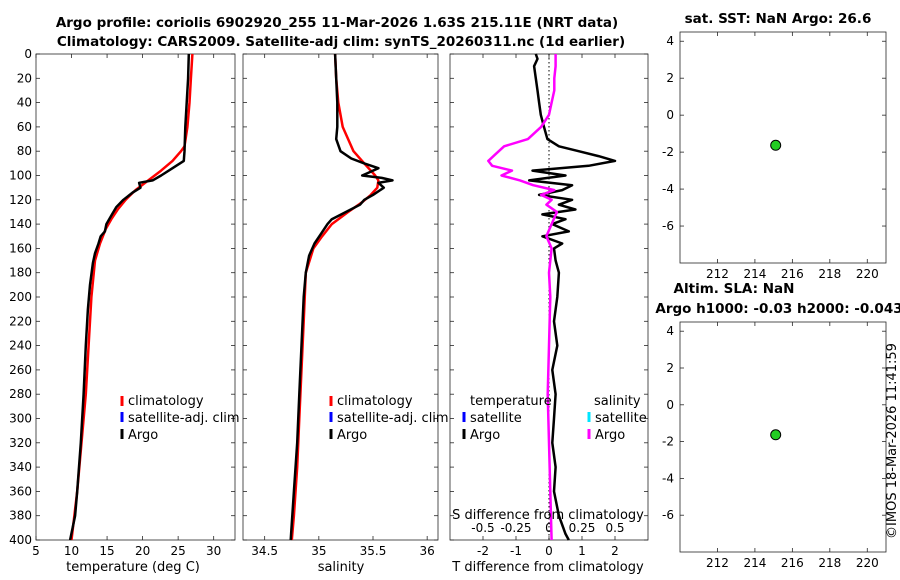 This screenshot has height=580, width=900. Describe the element at coordinates (892, 441) in the screenshot. I see `timestamp-stamp: ©IMOS 18-Mar-2026 11:41:59` at that location.